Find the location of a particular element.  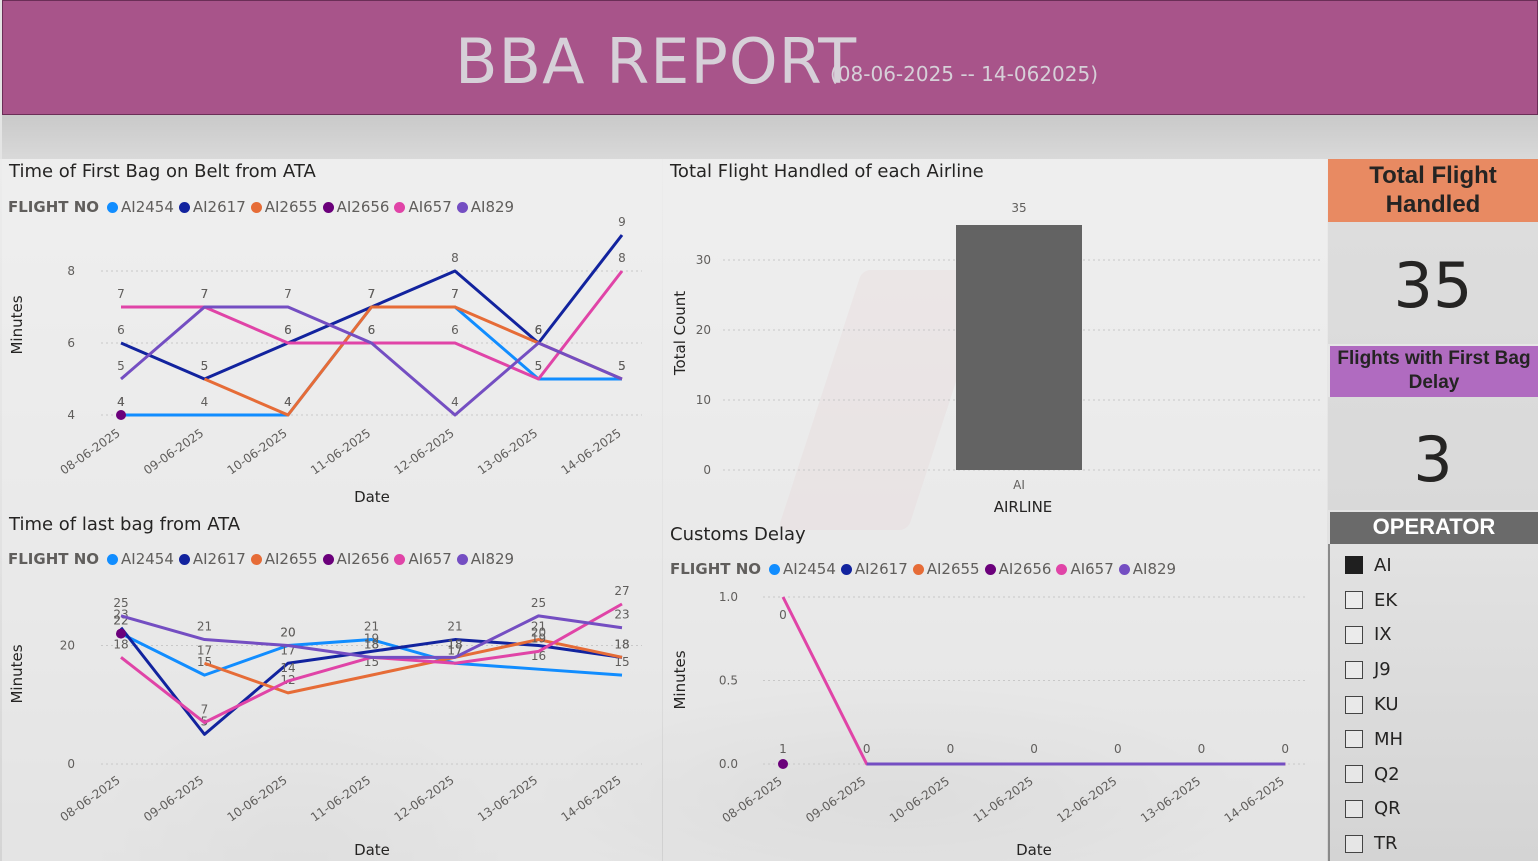

legend-dot-ai657 is located at coordinates (1062, 569).